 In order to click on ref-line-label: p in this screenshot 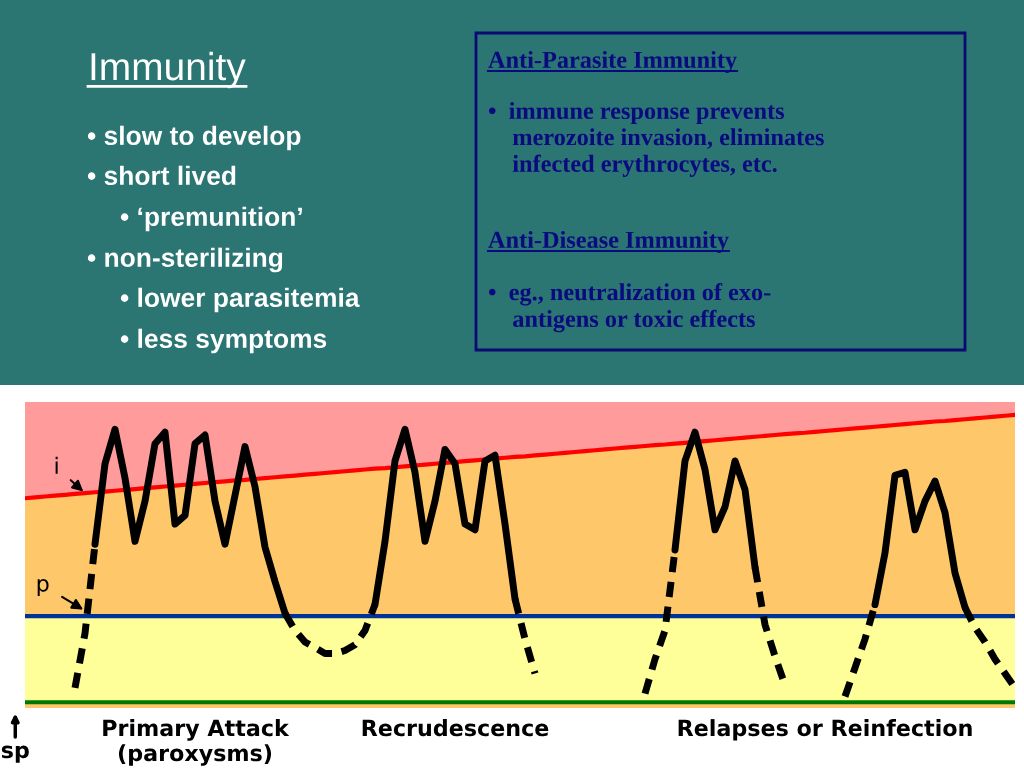, I will do `click(43, 588)`.